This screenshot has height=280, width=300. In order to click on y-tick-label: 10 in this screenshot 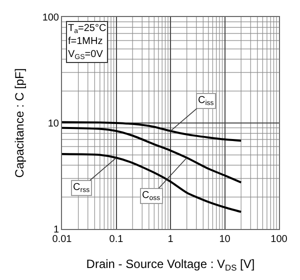, I will do `click(54, 124)`.